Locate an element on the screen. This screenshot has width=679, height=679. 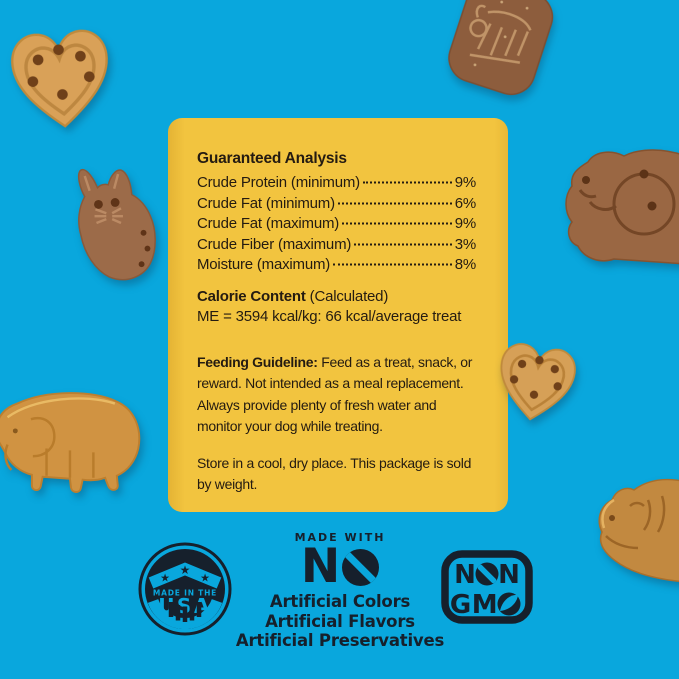
analysis-row: Crude Fat (maximum) 9% is located at coordinates (336, 224).